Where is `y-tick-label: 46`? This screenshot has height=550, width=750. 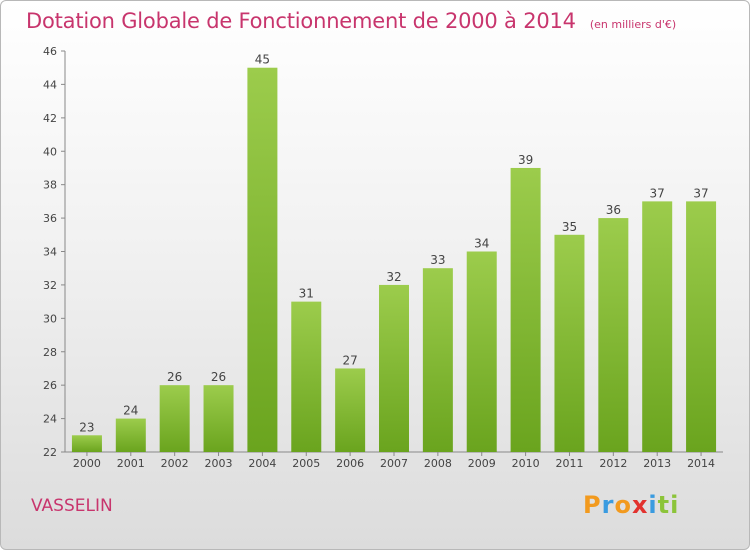 y-tick-label: 46 is located at coordinates (50, 51).